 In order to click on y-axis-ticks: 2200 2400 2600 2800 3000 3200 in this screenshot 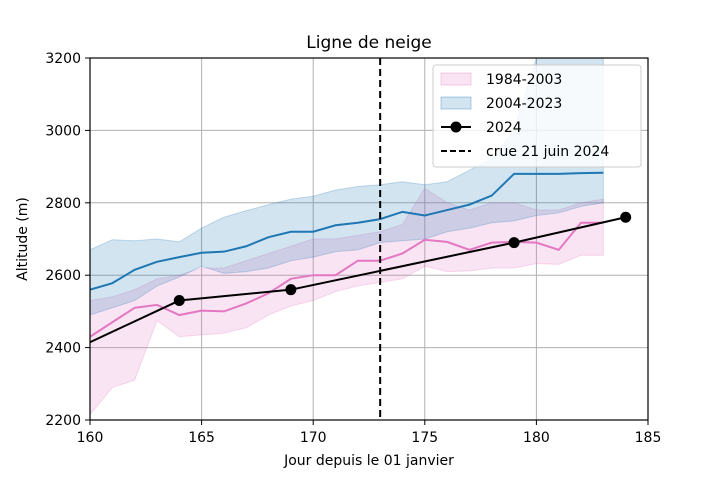, I will do `click(67, 240)`.